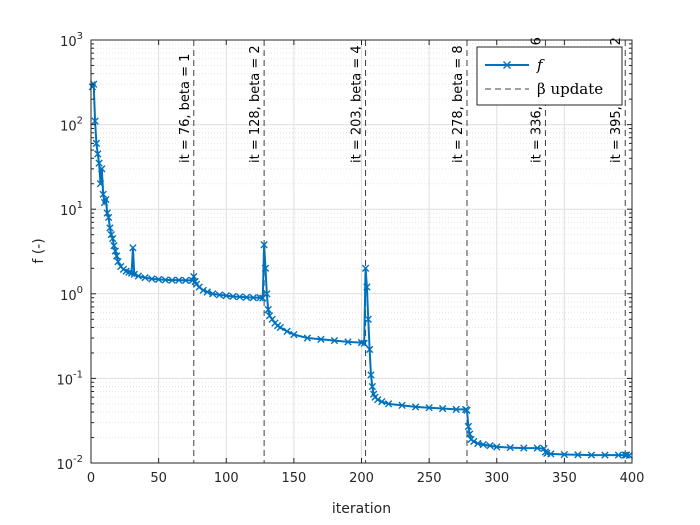 This screenshot has height=525, width=700. Describe the element at coordinates (69, 378) in the screenshot. I see `y-tick-label: 10⁻¹` at that location.